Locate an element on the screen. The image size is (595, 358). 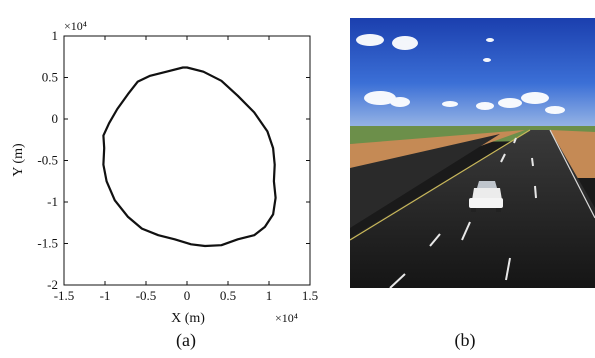
car is located at coordinates (486, 196).